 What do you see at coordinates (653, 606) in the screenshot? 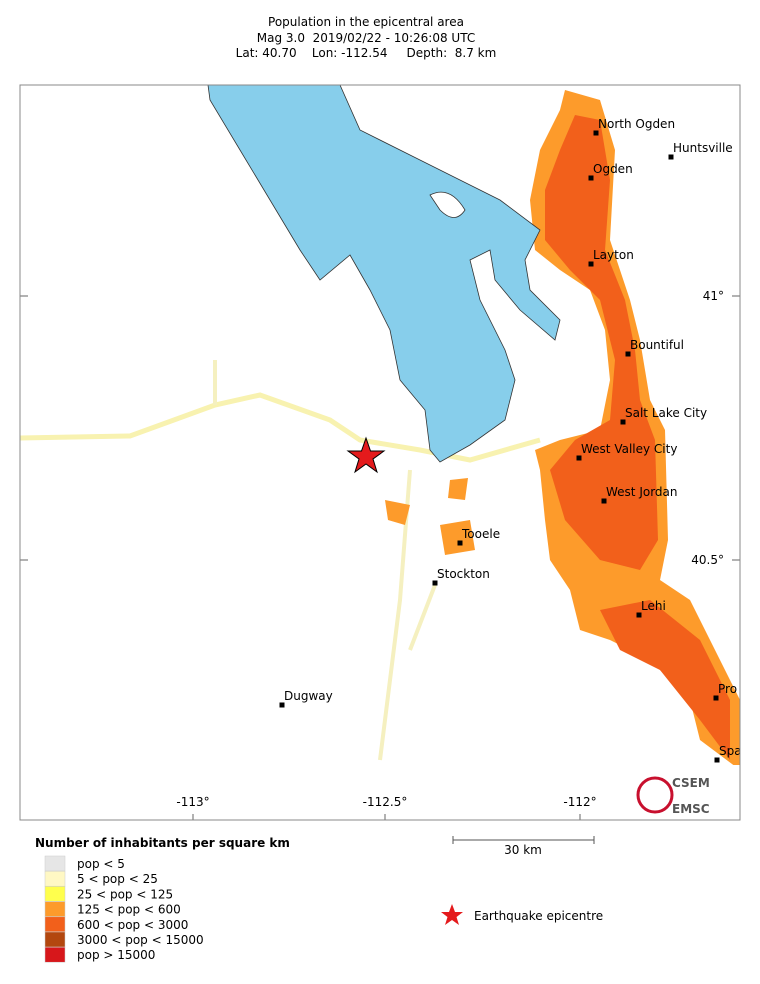
I see `city-label: Lehi` at bounding box center [653, 606].